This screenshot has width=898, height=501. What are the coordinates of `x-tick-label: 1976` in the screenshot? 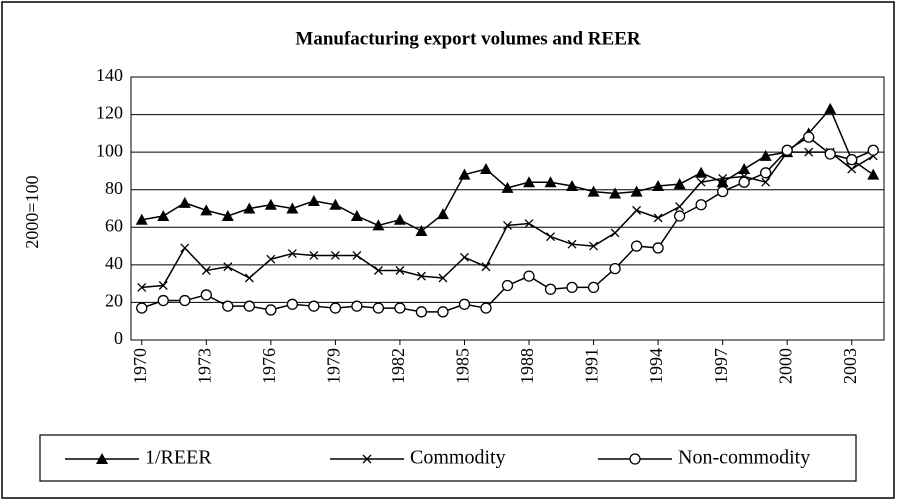 It's located at (269, 366).